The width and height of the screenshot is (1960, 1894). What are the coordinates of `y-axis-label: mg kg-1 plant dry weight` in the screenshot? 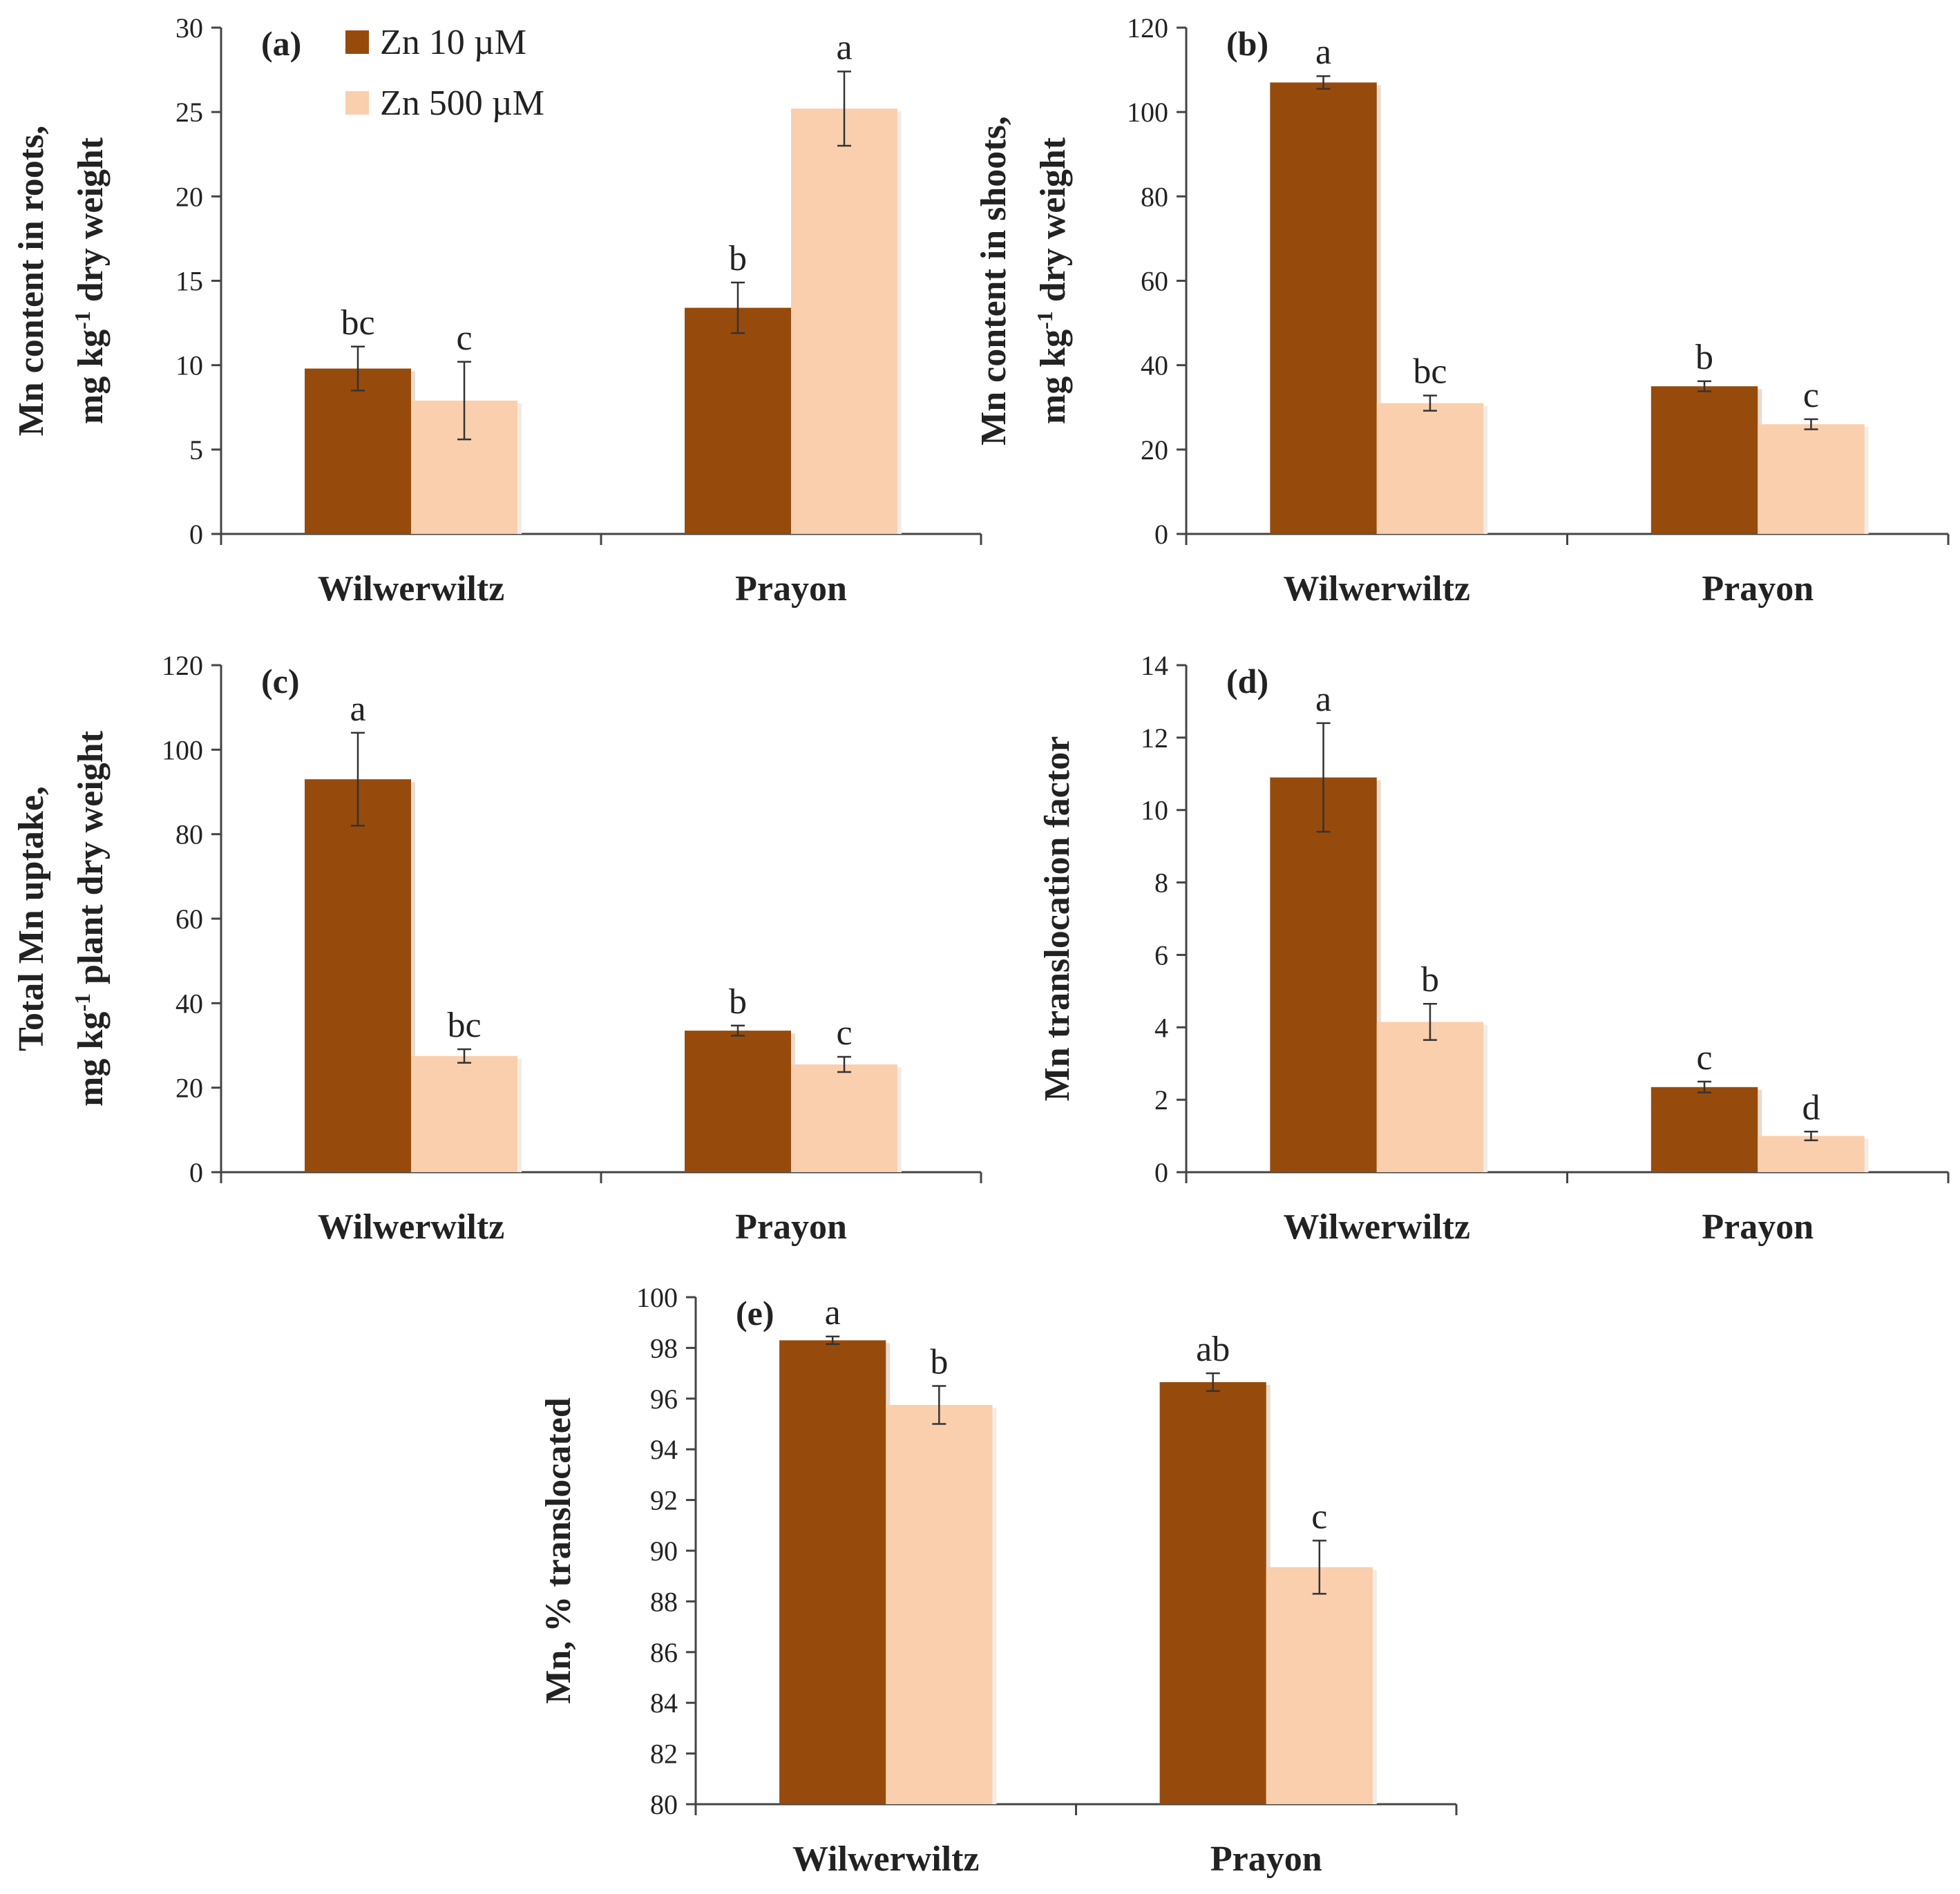 It's located at (90, 918).